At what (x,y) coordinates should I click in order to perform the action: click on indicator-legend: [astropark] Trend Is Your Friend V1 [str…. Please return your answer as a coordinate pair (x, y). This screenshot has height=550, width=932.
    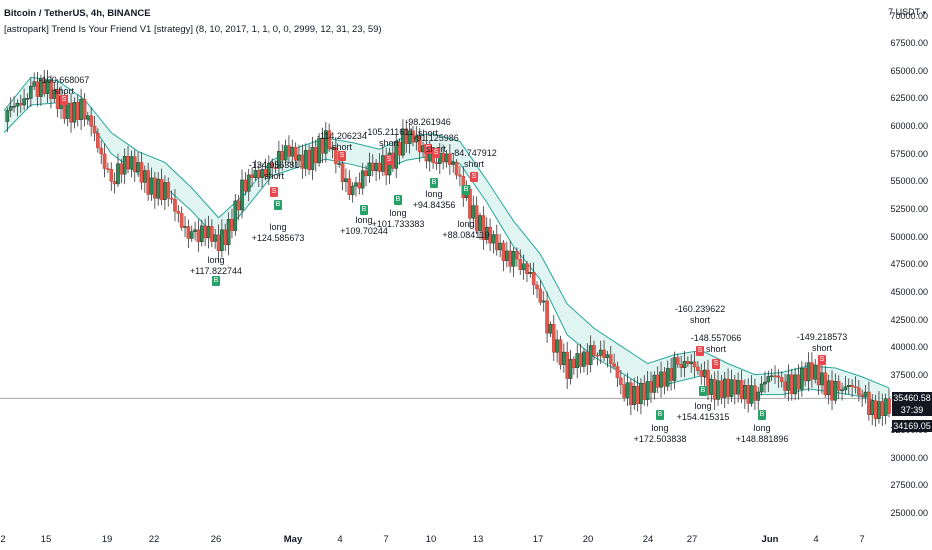
    Looking at the image, I should click on (193, 29).